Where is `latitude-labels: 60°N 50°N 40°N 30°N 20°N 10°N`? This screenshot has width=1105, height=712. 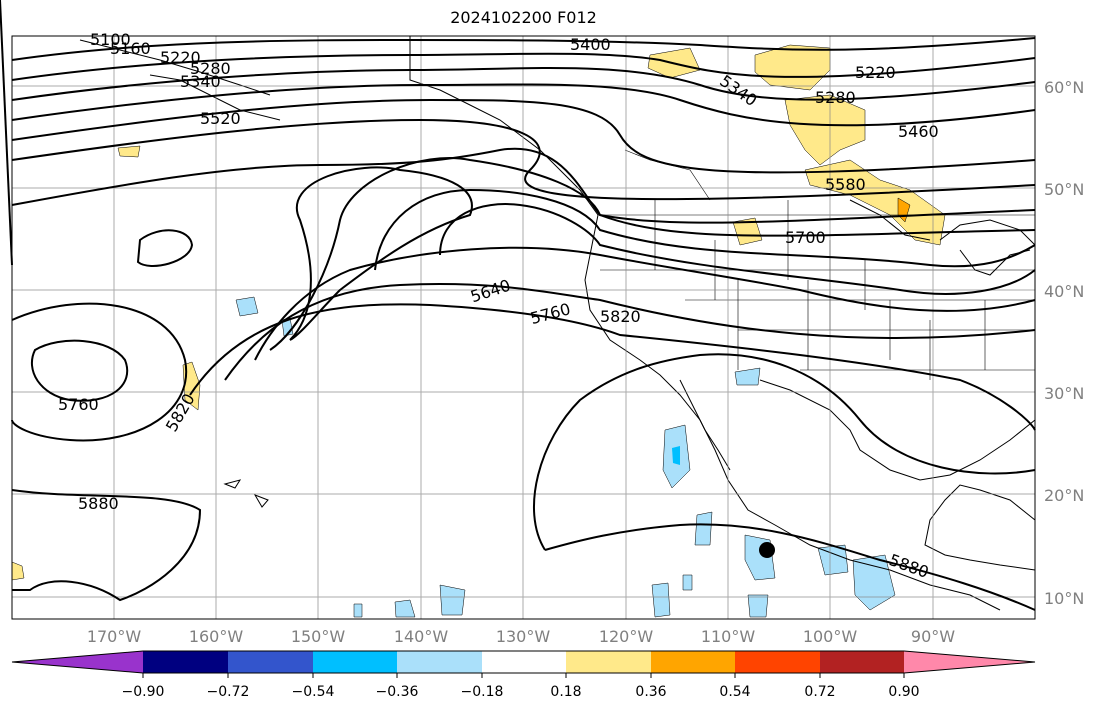
latitude-labels: 60°N 50°N 40°N 30°N 20°N 10°N is located at coordinates (1064, 343).